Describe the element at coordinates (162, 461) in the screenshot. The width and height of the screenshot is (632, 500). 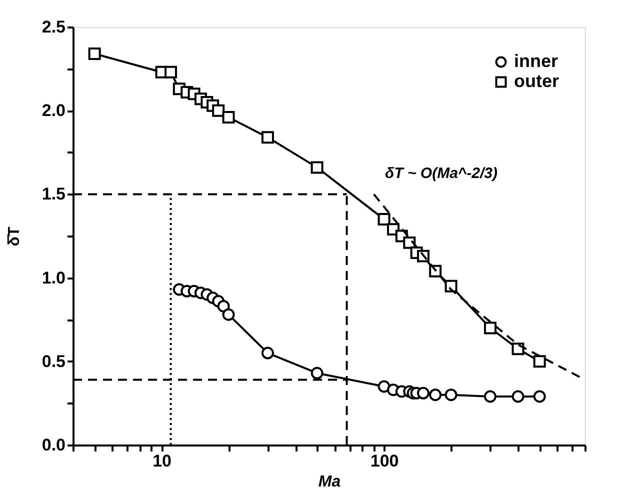
I see `x-tick-label: 10` at that location.